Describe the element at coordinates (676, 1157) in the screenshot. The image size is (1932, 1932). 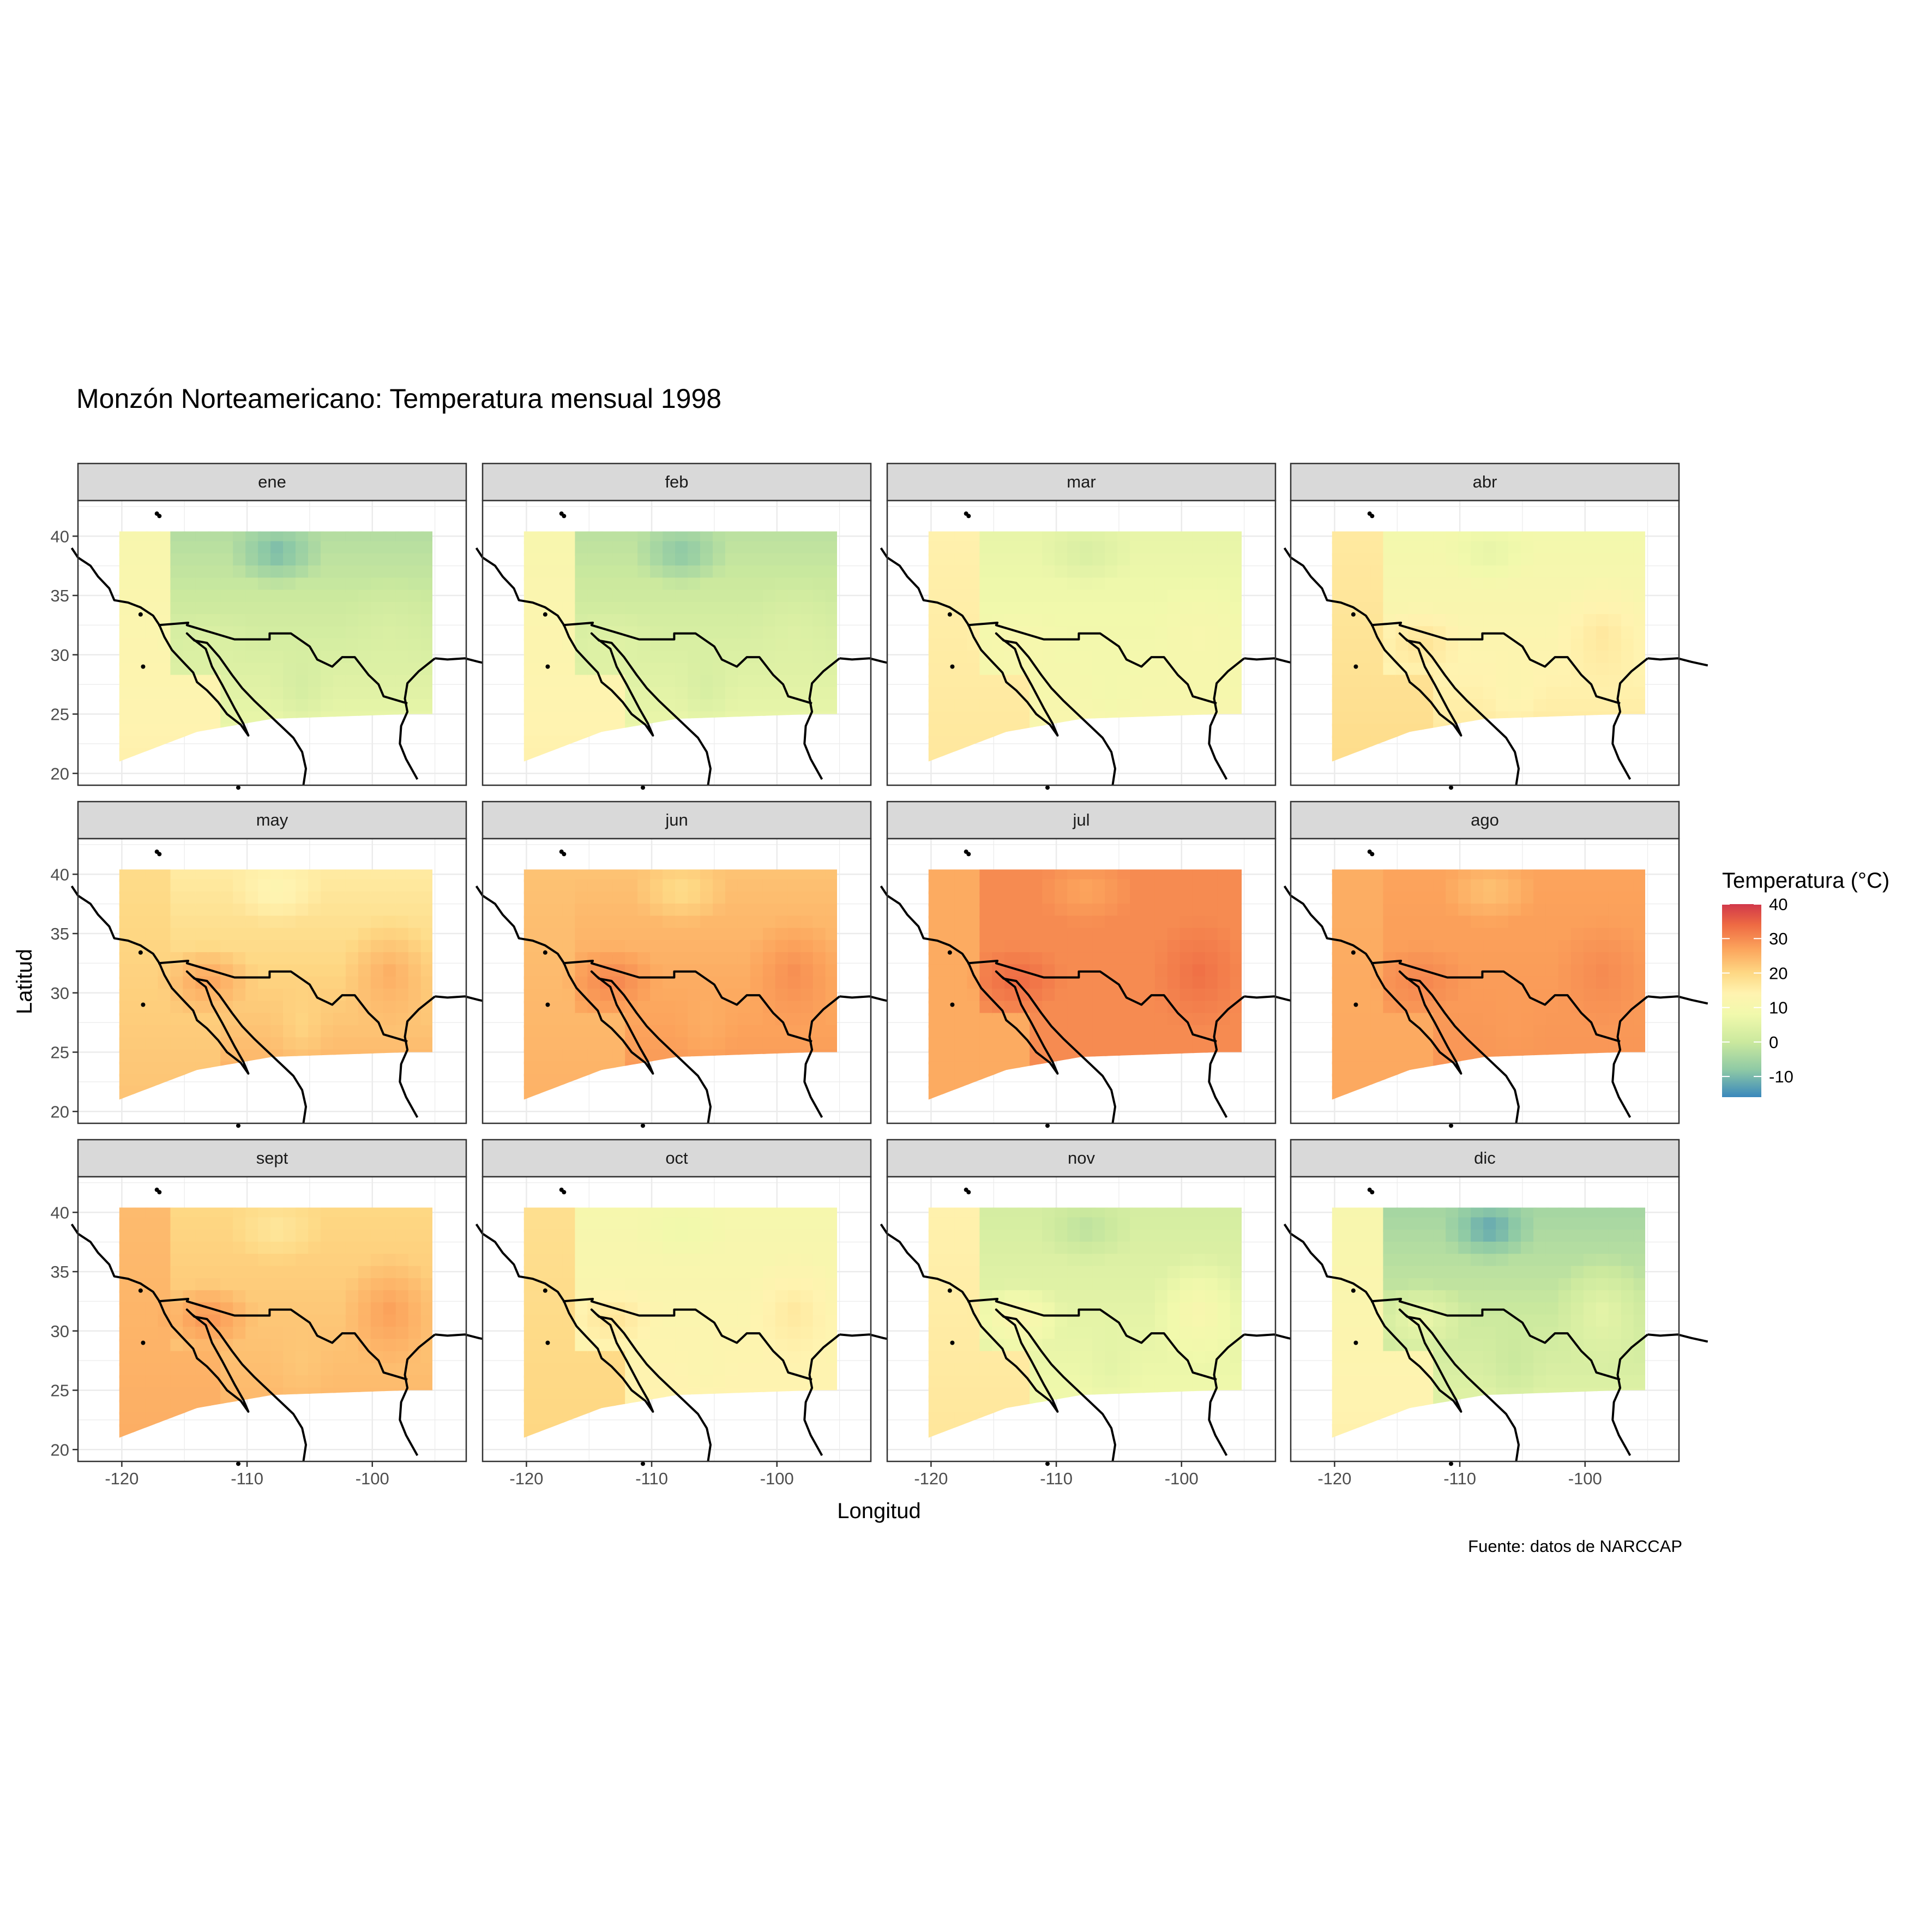
I see `facet-strip-label: oct` at that location.